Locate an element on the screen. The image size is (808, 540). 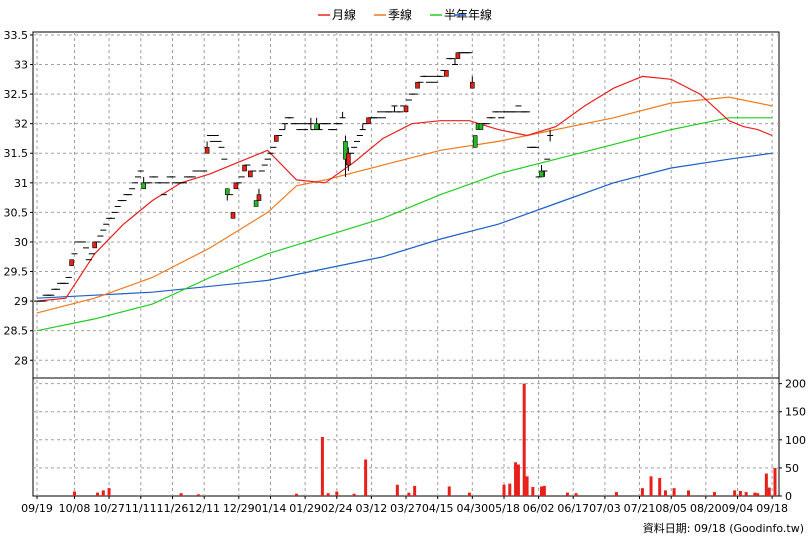
data-date-footer: 資料日期: 09/18 (Goodinfo.tw) is located at coordinates (723, 528).